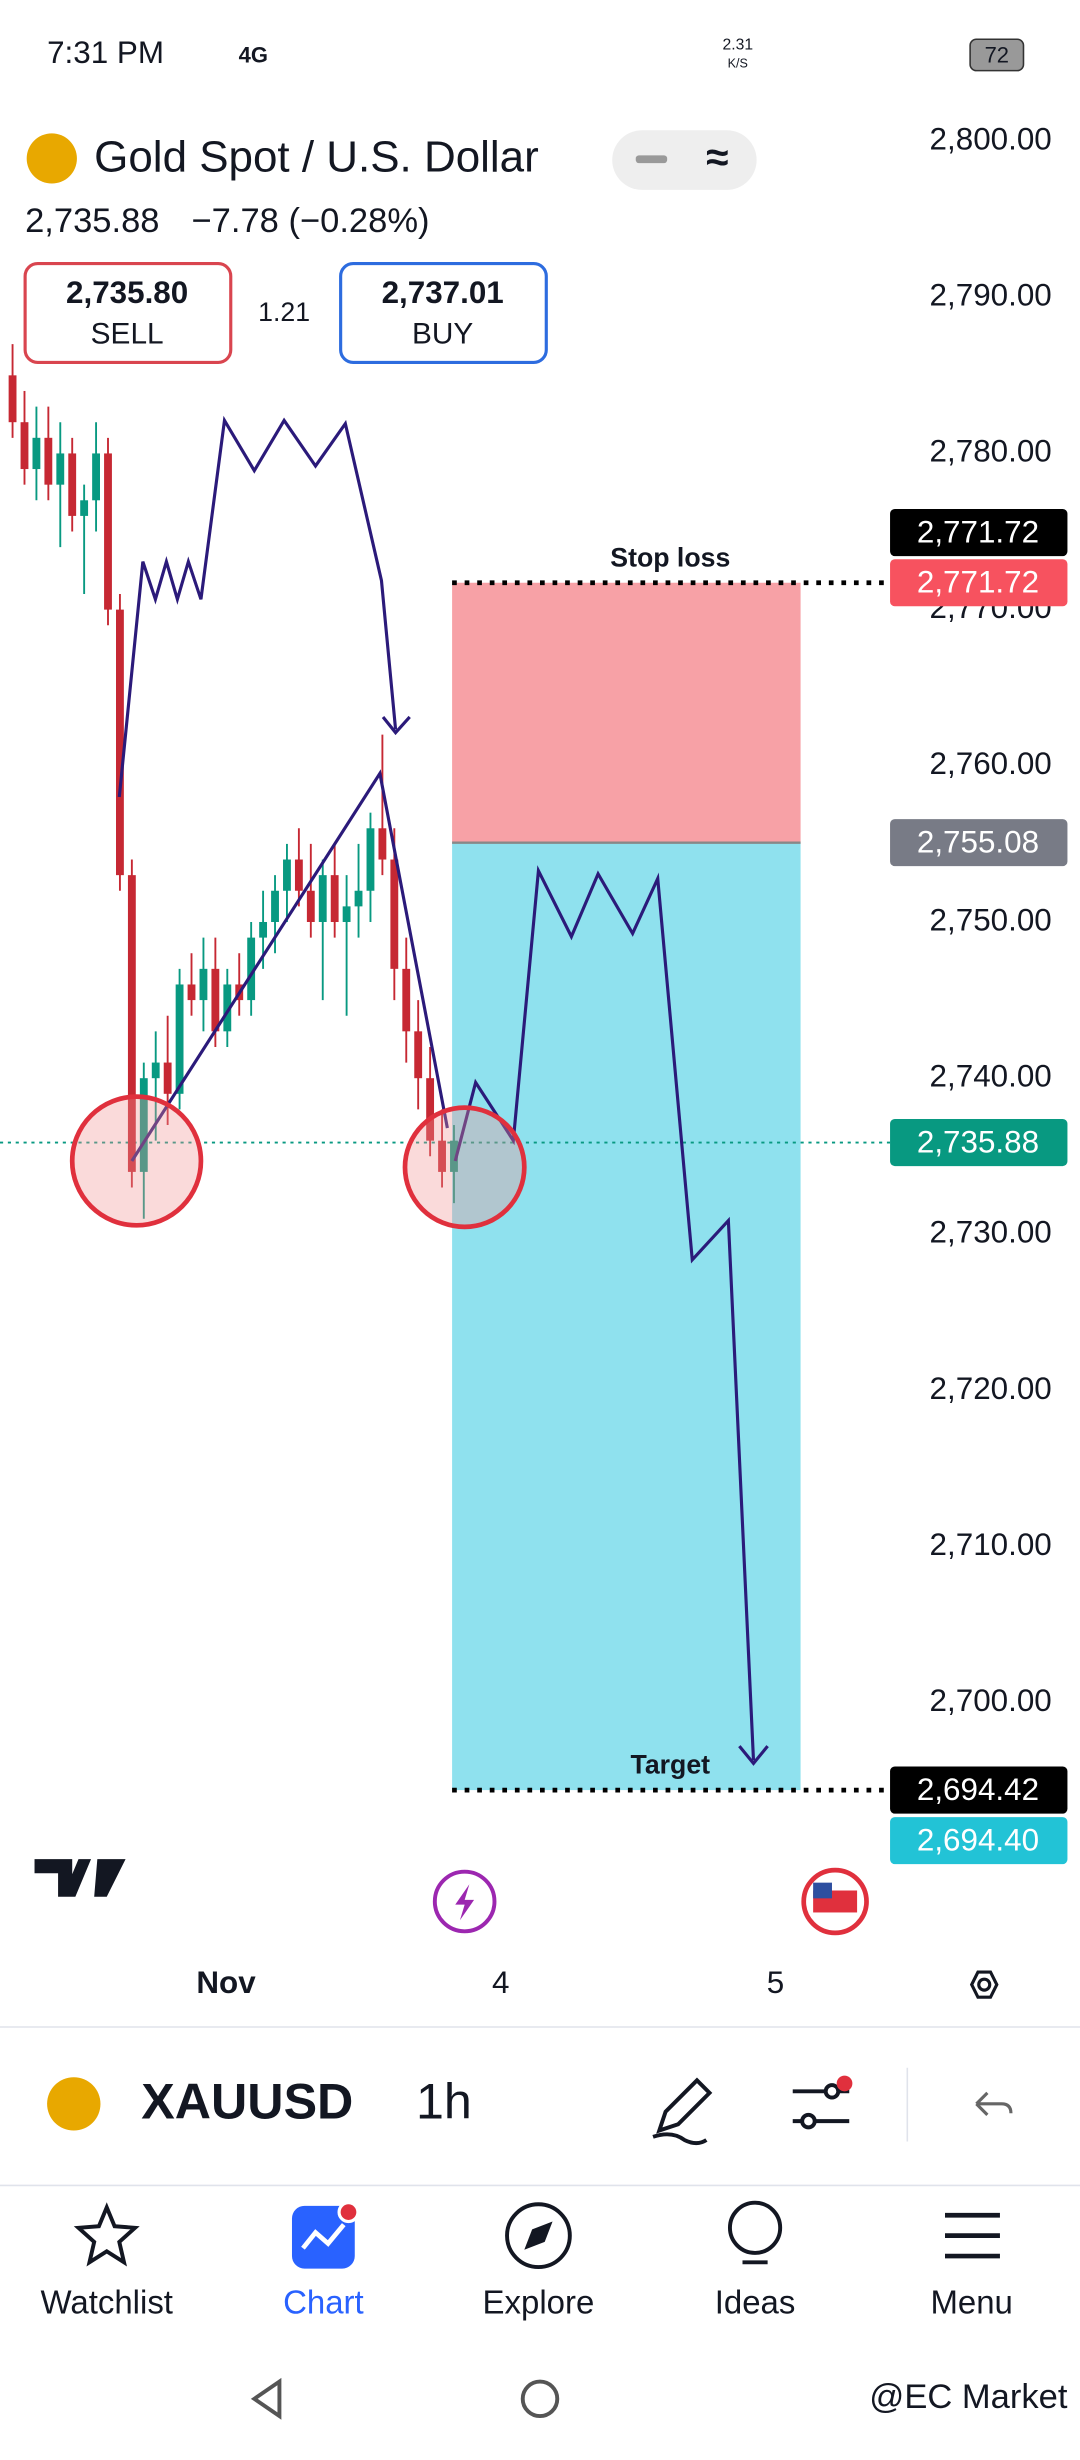  What do you see at coordinates (991, 1388) in the screenshot?
I see `y-tick-label: 2,720.00` at bounding box center [991, 1388].